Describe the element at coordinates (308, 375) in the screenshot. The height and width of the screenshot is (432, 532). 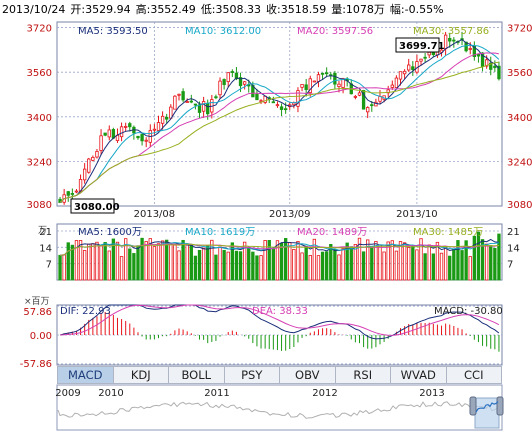
I see `tab-obv: OBV` at that location.